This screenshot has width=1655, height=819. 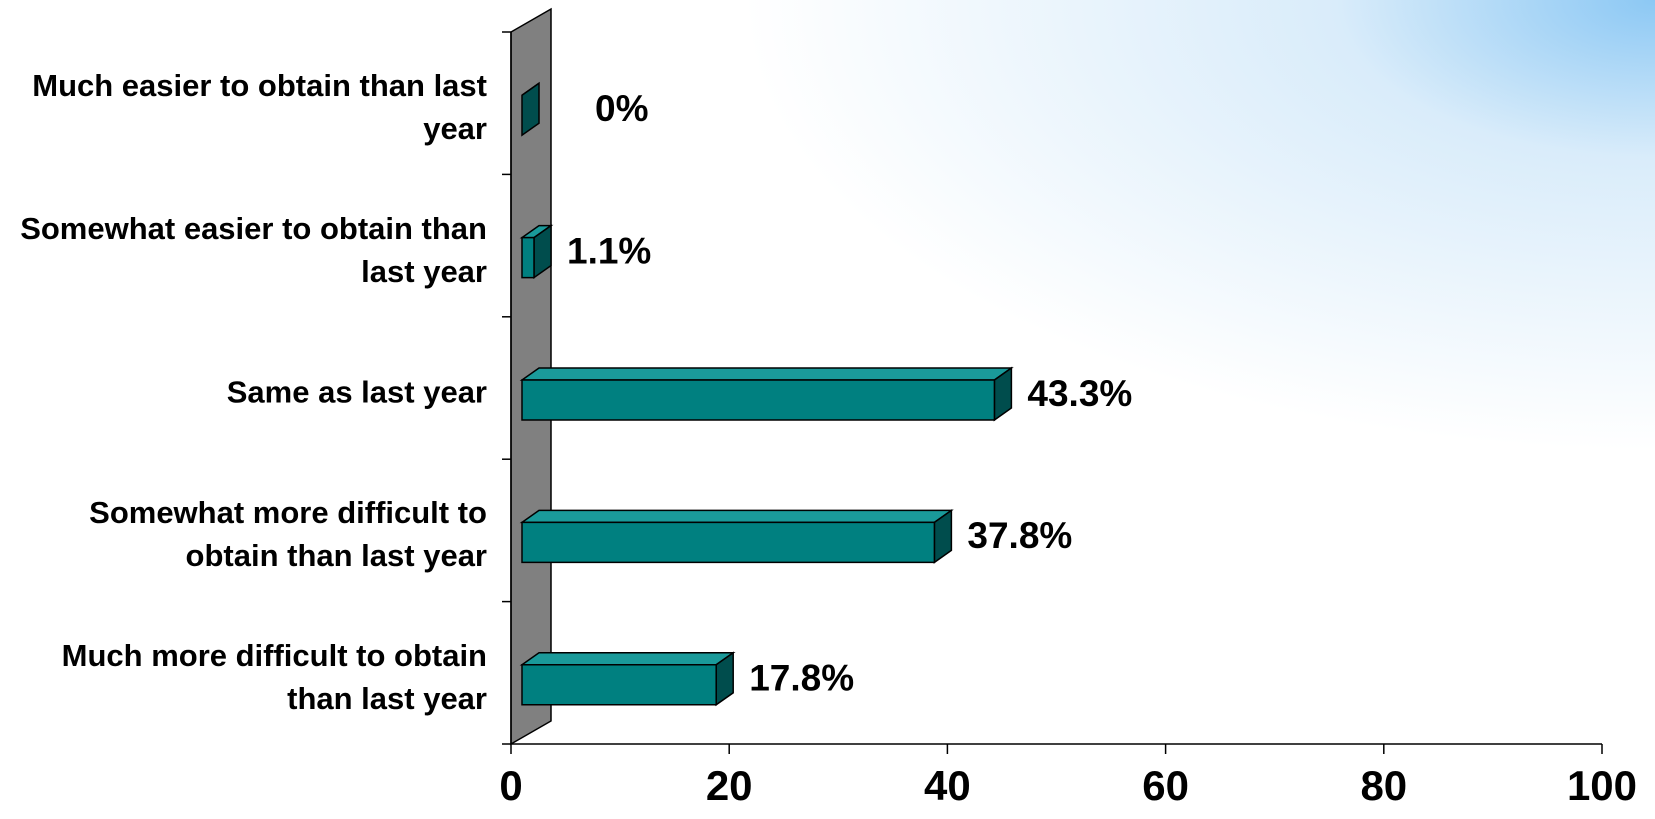 What do you see at coordinates (510, 785) in the screenshot?
I see `x-tick-label: 0` at bounding box center [510, 785].